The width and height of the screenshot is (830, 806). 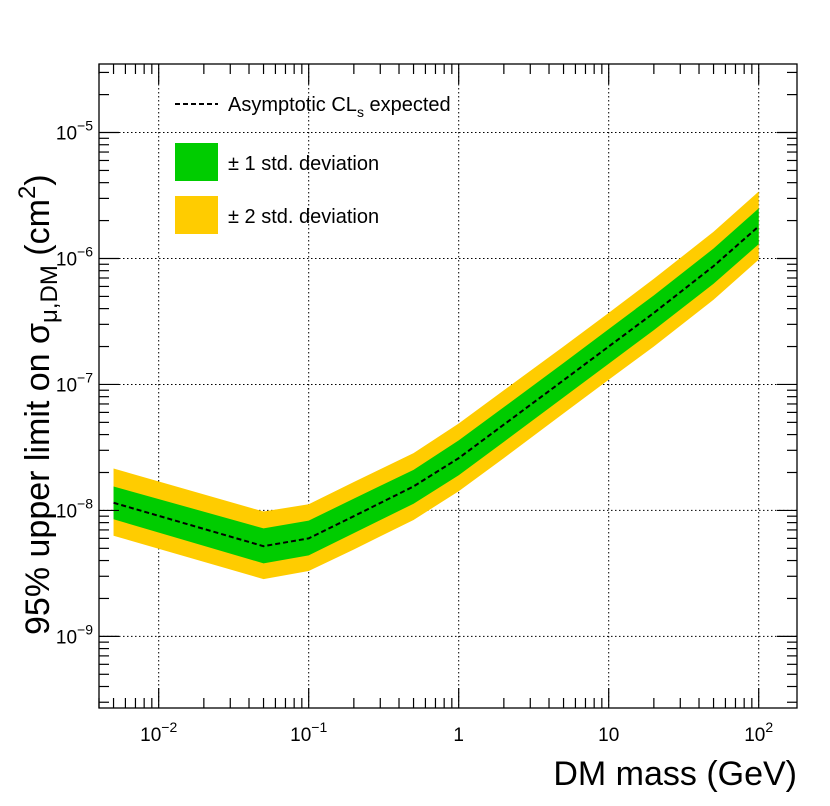 What do you see at coordinates (608, 735) in the screenshot?
I see `x-tick-label-3: 10` at bounding box center [608, 735].